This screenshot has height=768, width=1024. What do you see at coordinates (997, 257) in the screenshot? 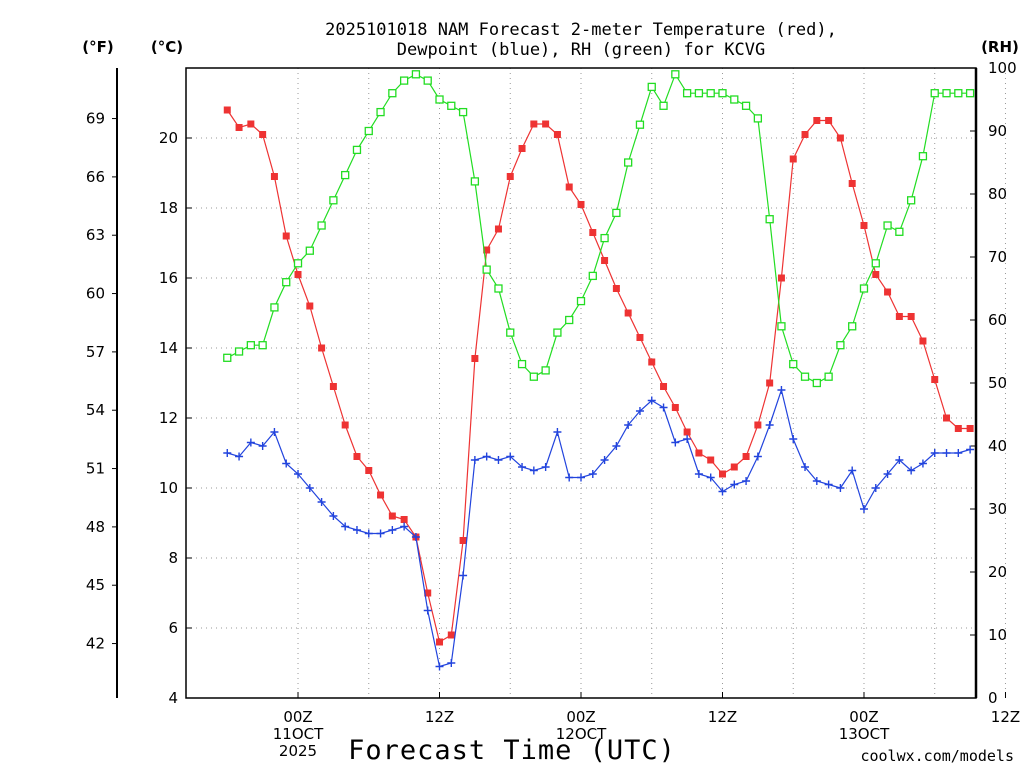
I see `rh-tick-label: 70` at bounding box center [997, 257].